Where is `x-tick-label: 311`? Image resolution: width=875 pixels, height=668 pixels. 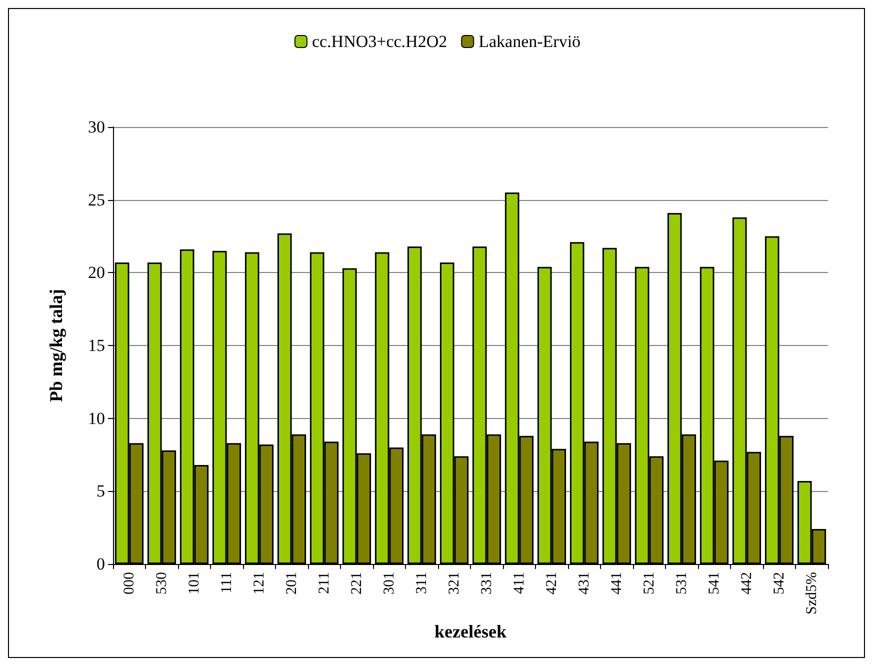
x-tick-label: 311 is located at coordinates (422, 583).